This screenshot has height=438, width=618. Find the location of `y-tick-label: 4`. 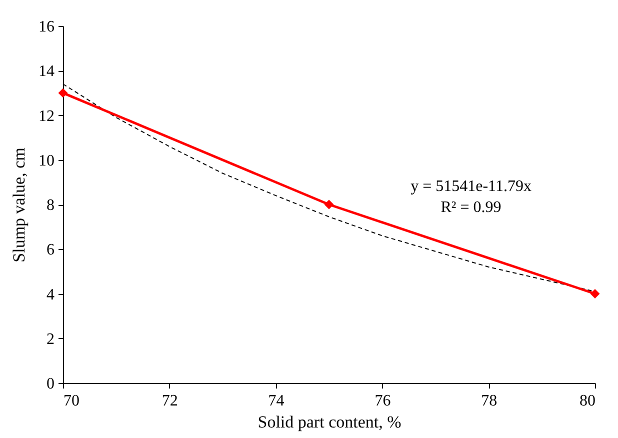

y-tick-label: 4 is located at coordinates (50, 295).